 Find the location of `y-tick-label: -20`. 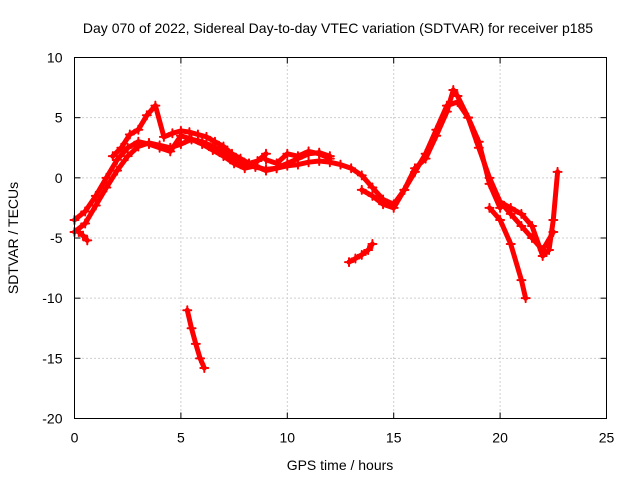

y-tick-label: -20 is located at coordinates (52, 419).